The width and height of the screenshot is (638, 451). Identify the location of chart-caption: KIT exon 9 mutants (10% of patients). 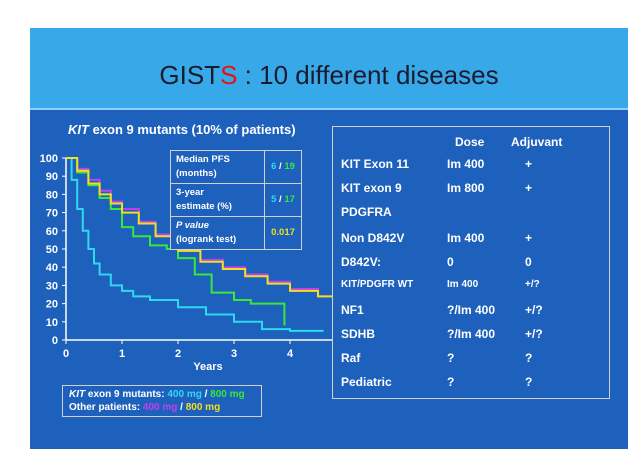
(182, 129).